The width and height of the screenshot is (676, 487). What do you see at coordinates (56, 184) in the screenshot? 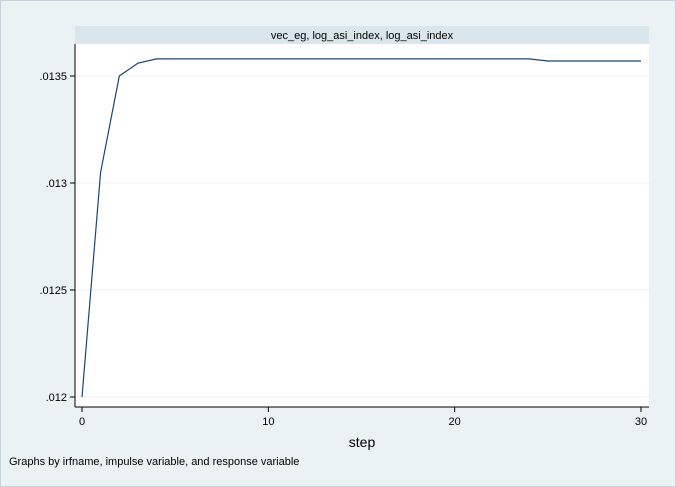
I see `y-tick-label: .013` at bounding box center [56, 184].